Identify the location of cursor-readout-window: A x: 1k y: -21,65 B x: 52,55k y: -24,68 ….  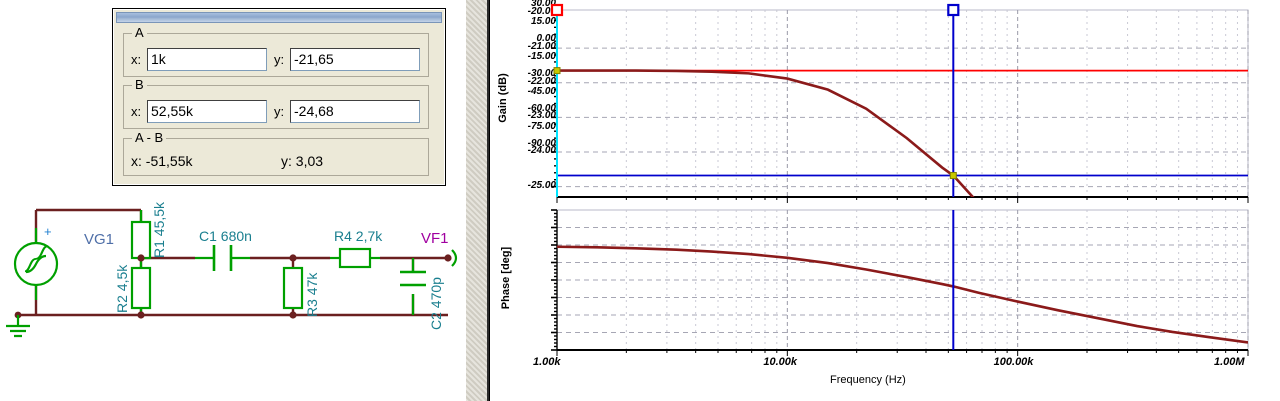
(279, 97).